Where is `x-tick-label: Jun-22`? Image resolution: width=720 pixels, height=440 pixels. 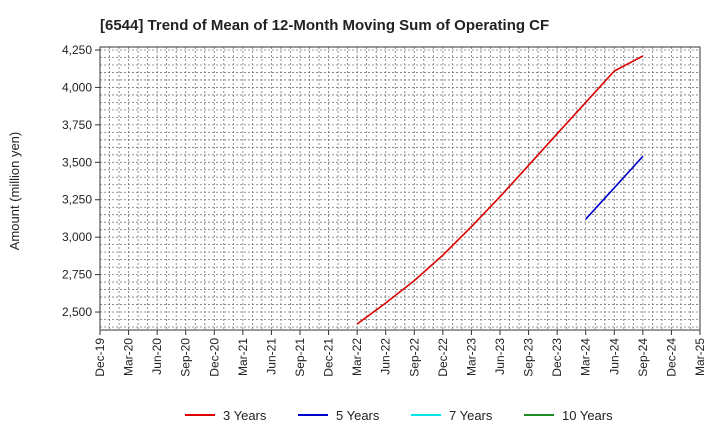
x-tick-label: Jun-22 is located at coordinates (386, 356).